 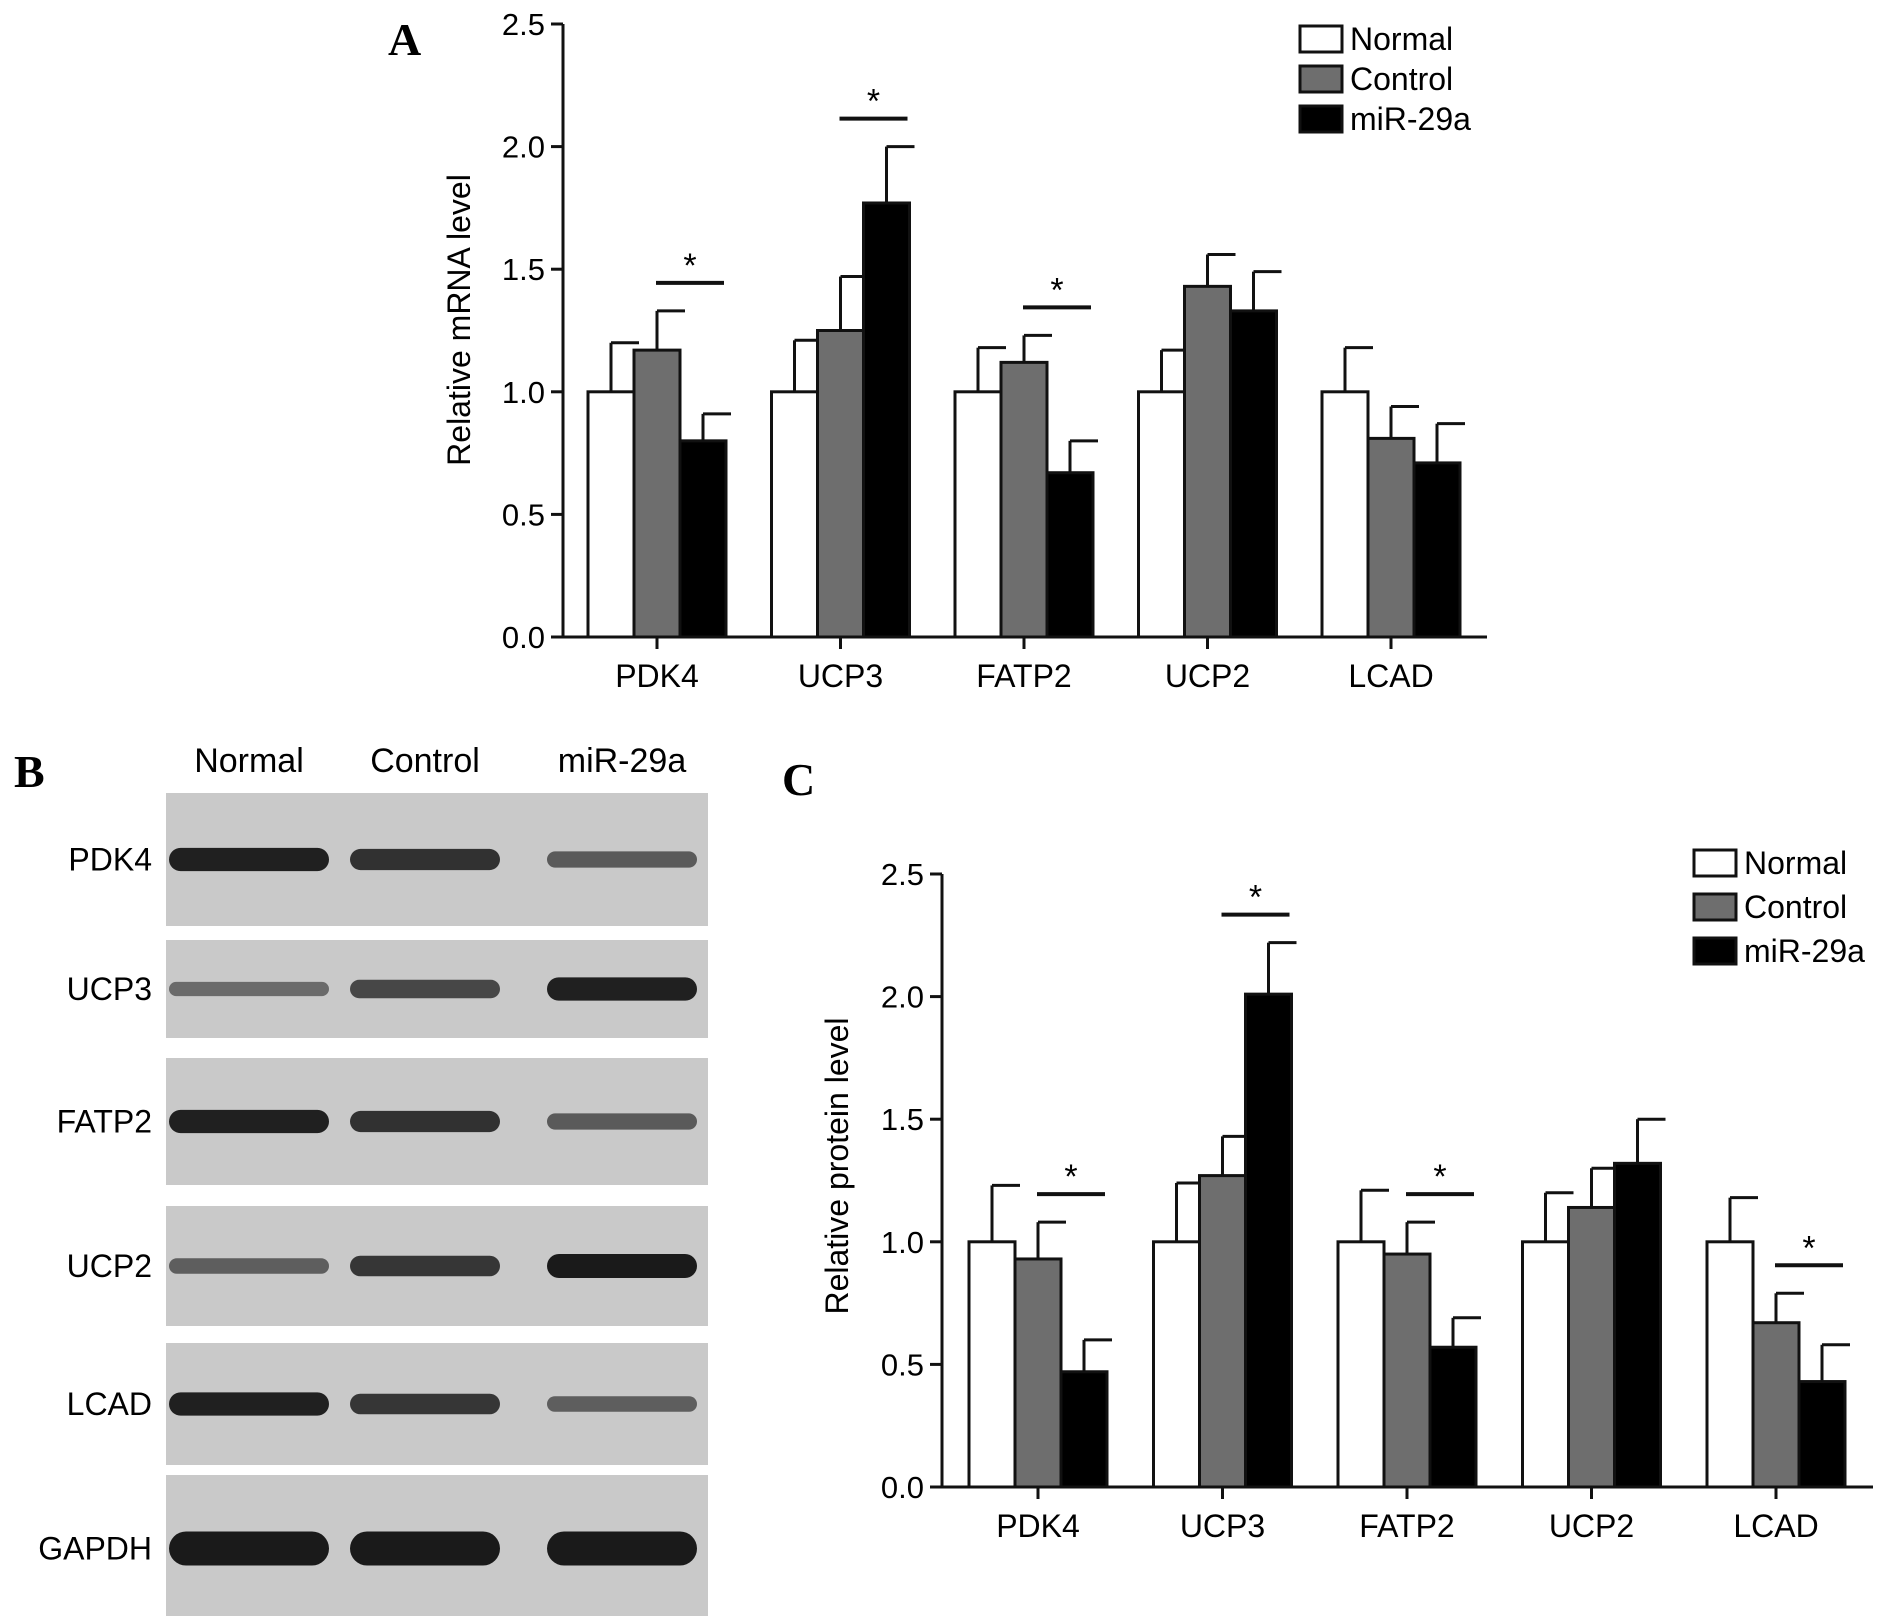 What do you see at coordinates (1401, 39) in the screenshot?
I see `chart-a-legend-entry: Normal` at bounding box center [1401, 39].